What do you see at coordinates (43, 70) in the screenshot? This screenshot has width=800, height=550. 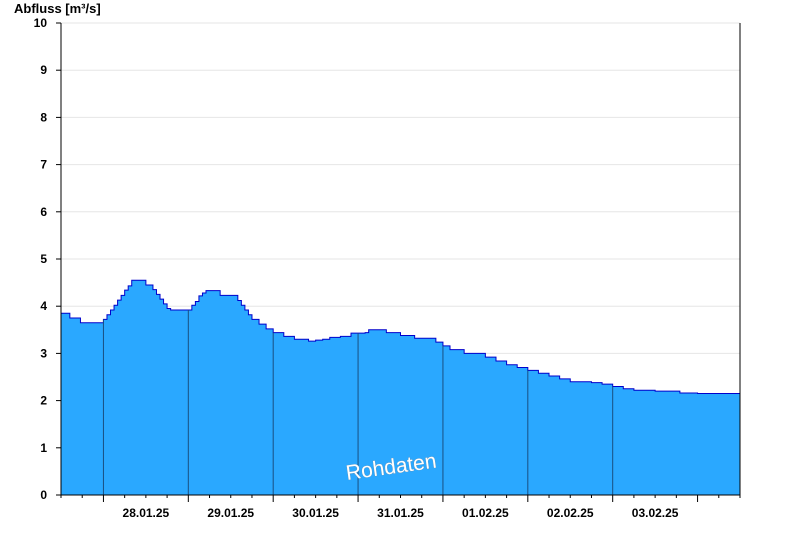 I see `y-tick-label: 9` at bounding box center [43, 70].